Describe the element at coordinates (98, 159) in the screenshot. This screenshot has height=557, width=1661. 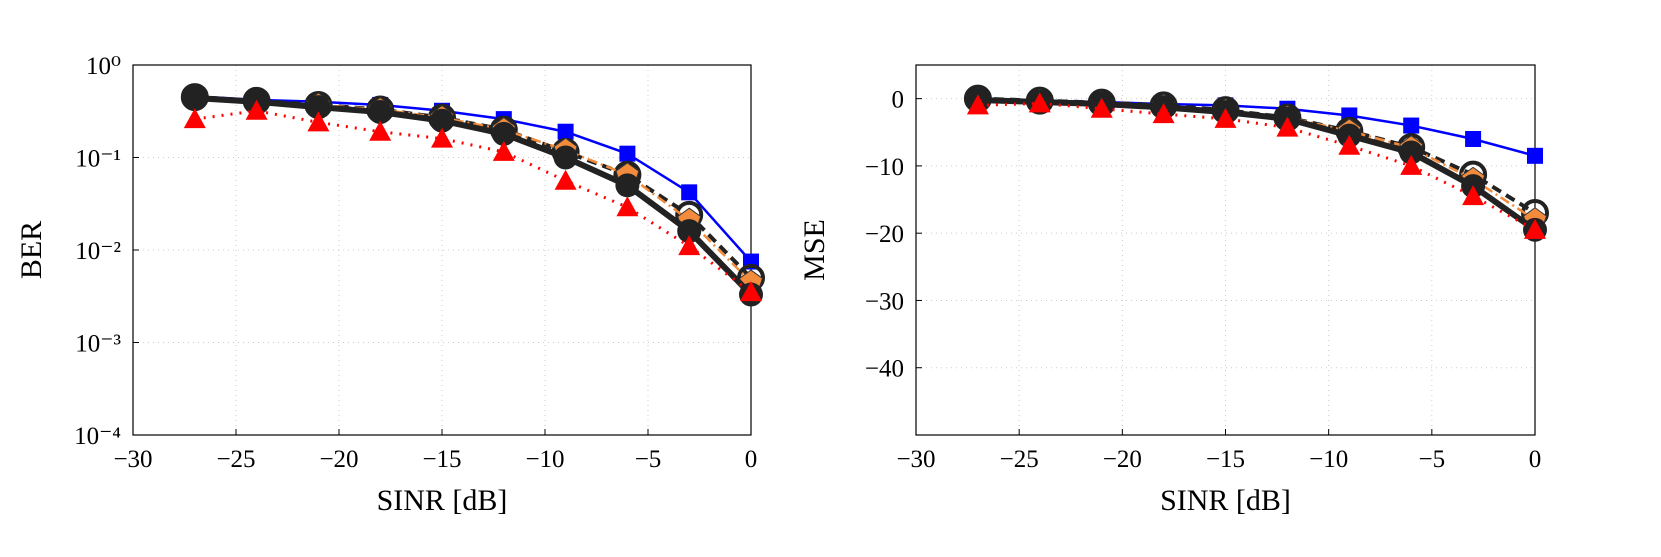
I see `y-tick-label: 10⁻¹` at that location.